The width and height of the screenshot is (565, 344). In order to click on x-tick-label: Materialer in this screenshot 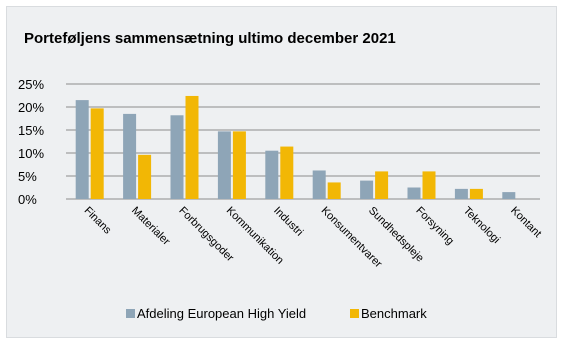, I will do `click(150, 226)`.